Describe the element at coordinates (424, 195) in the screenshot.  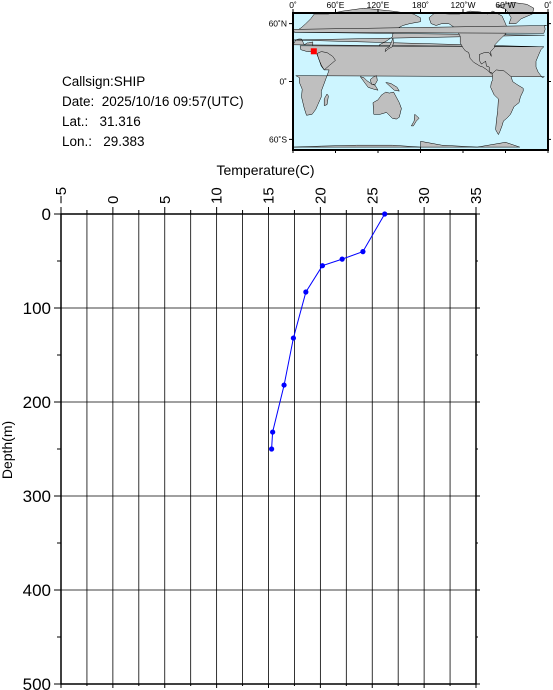
I see `x-tick-label: 30` at that location.